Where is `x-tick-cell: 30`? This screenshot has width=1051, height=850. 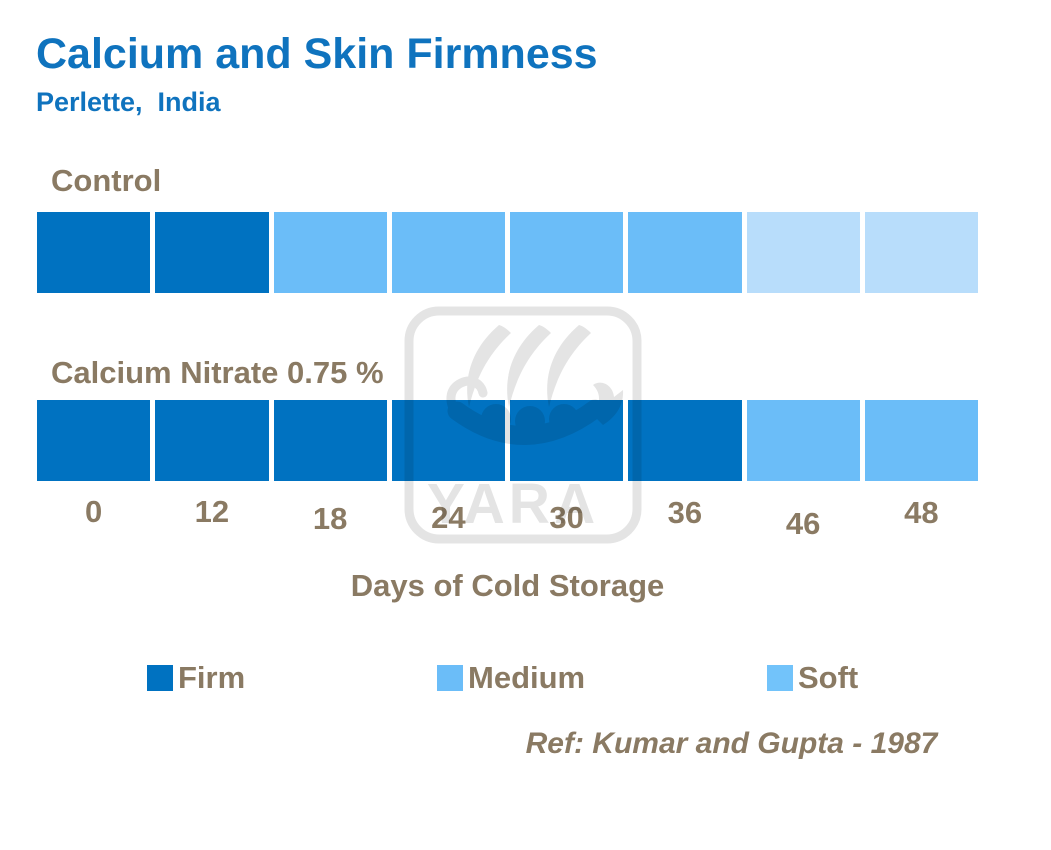
x-tick-cell: 30 is located at coordinates (566, 514).